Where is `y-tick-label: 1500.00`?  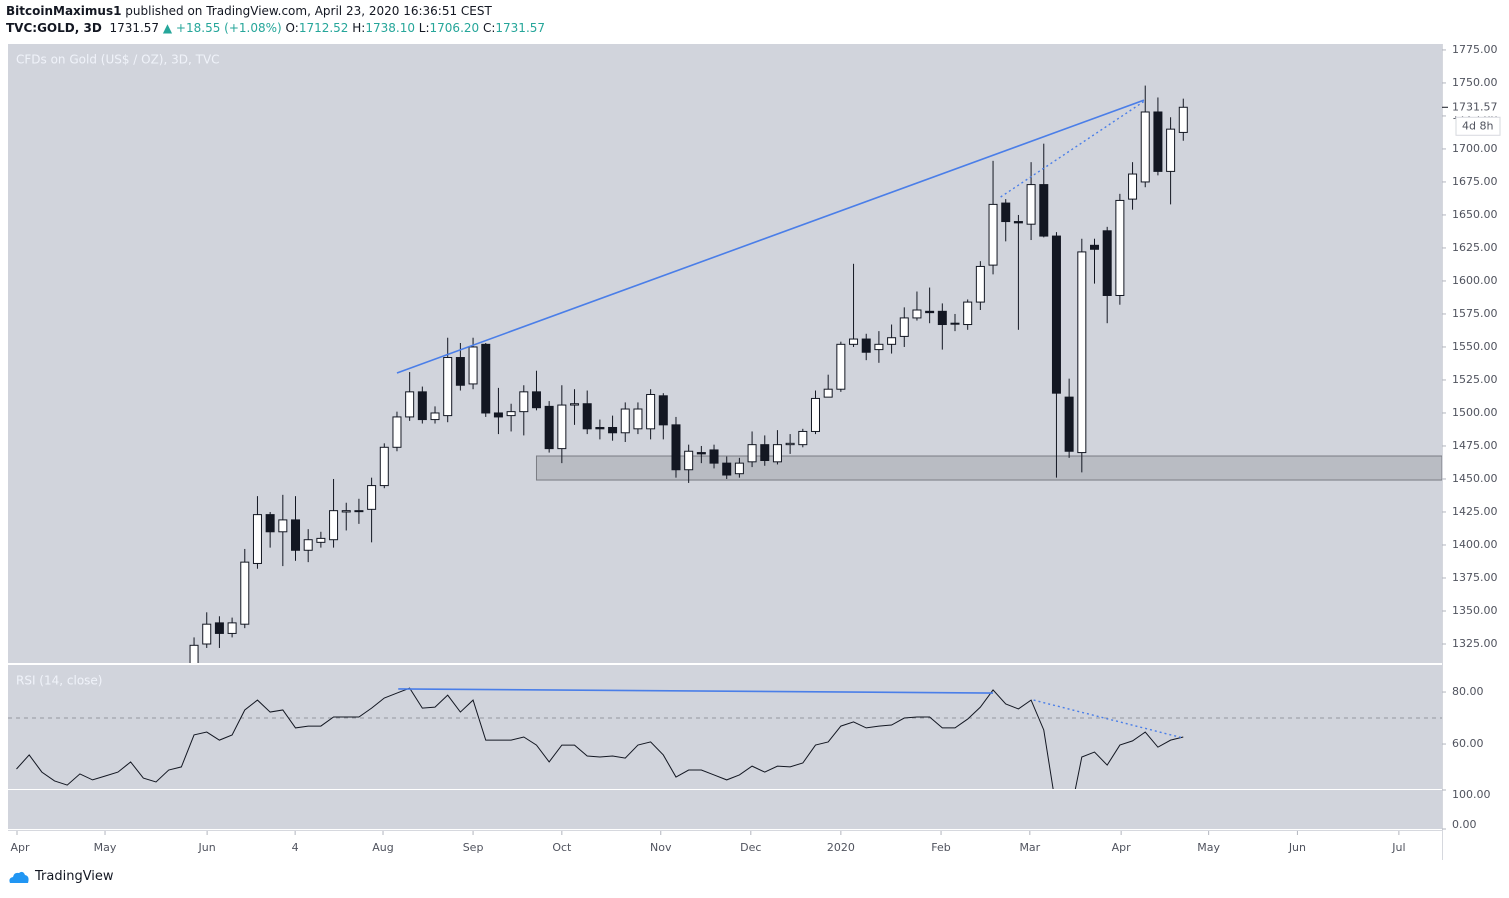 y-tick-label: 1500.00 is located at coordinates (1475, 412).